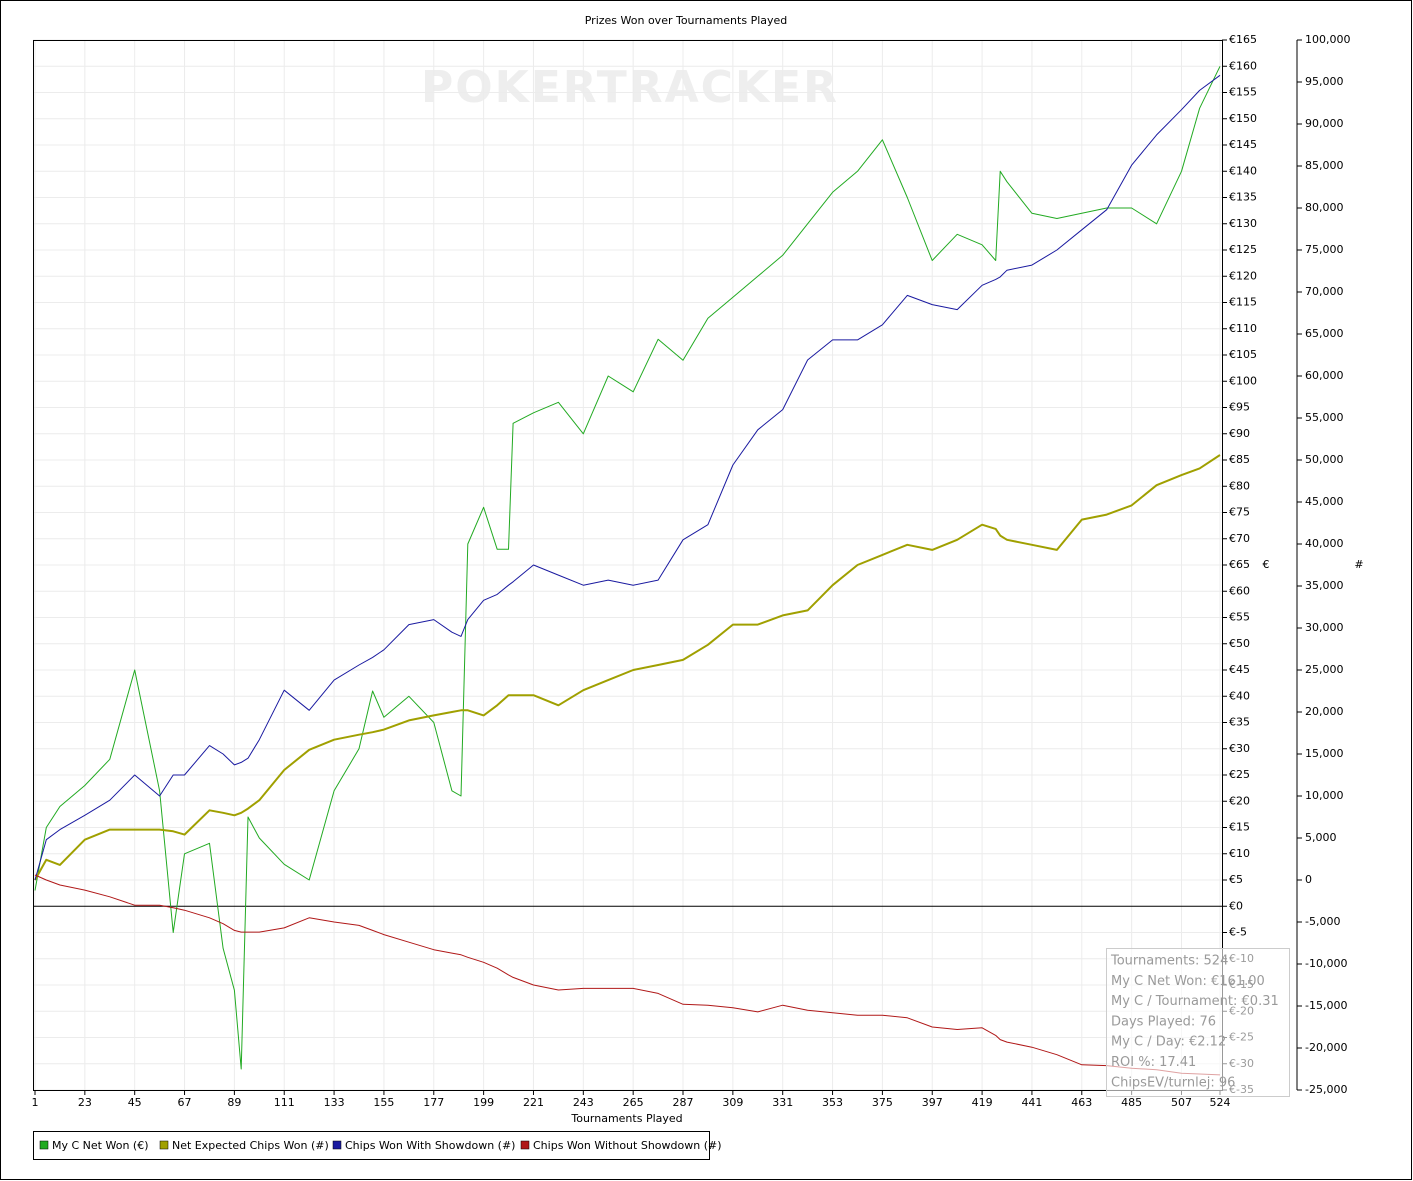 This screenshot has height=1181, width=1413. I want to click on y-tick-label: €45, so click(1239, 669).